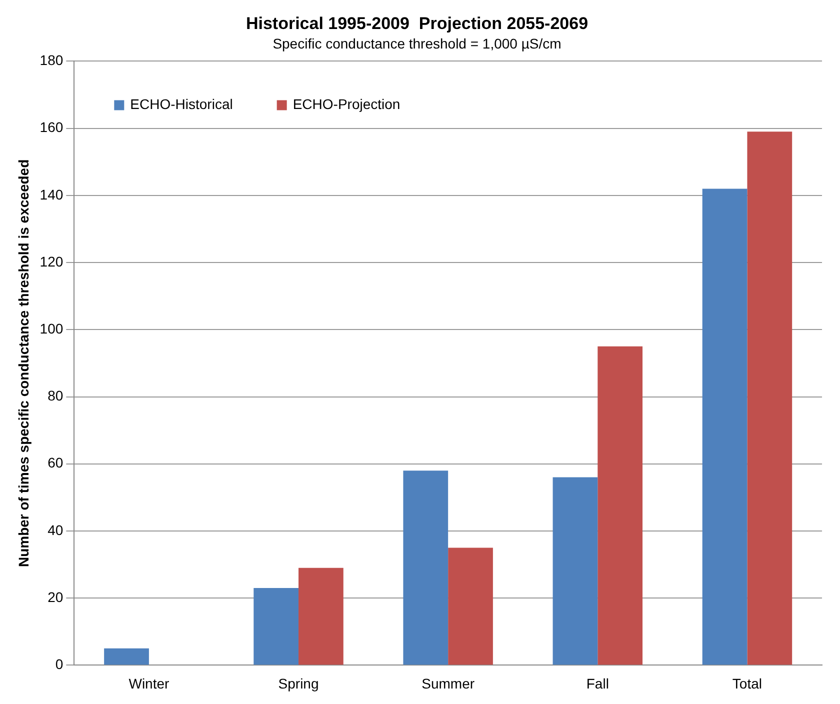 The width and height of the screenshot is (840, 704). I want to click on chart-subtitle: Specific conductance threshold = 1,000 µS/cm, so click(417, 44).